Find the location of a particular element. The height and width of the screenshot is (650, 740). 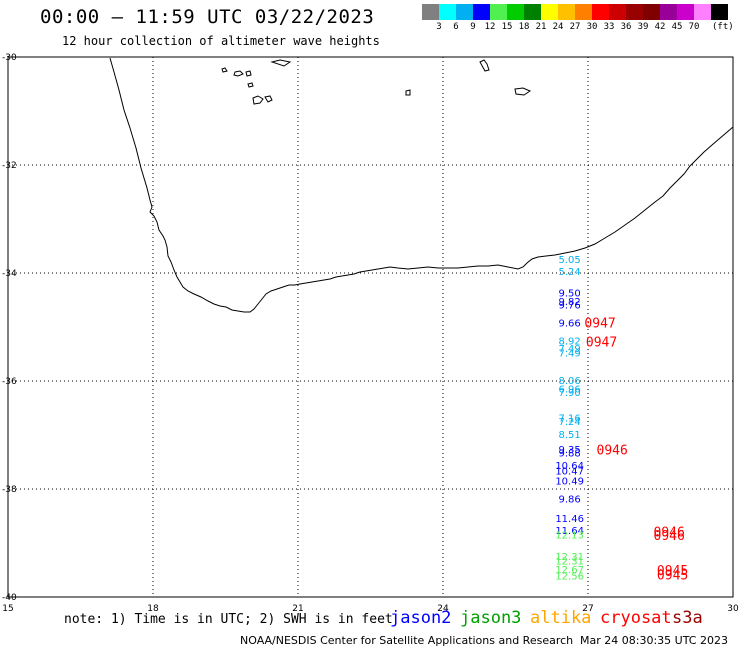

wave-height-value: 9.66 is located at coordinates (570, 324).